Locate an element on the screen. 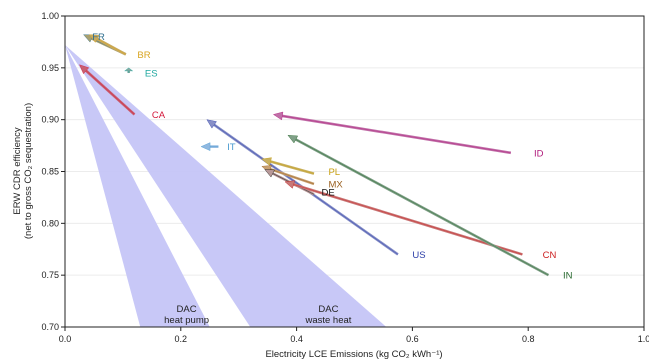  y-tick-label: 0.80 is located at coordinates (50, 223).